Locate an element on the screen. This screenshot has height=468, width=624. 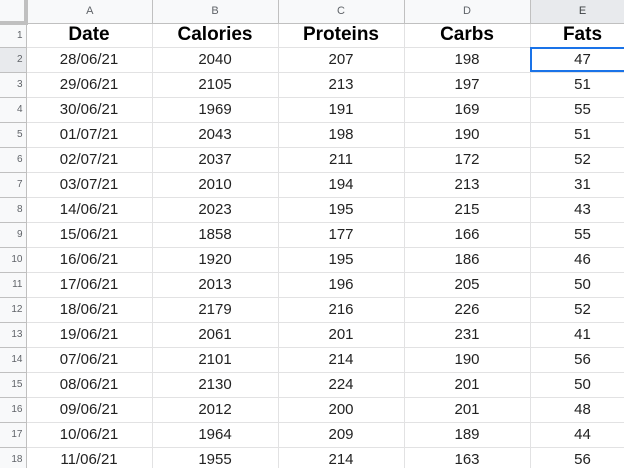
date-cell: 11/06/21 is located at coordinates (89, 457).